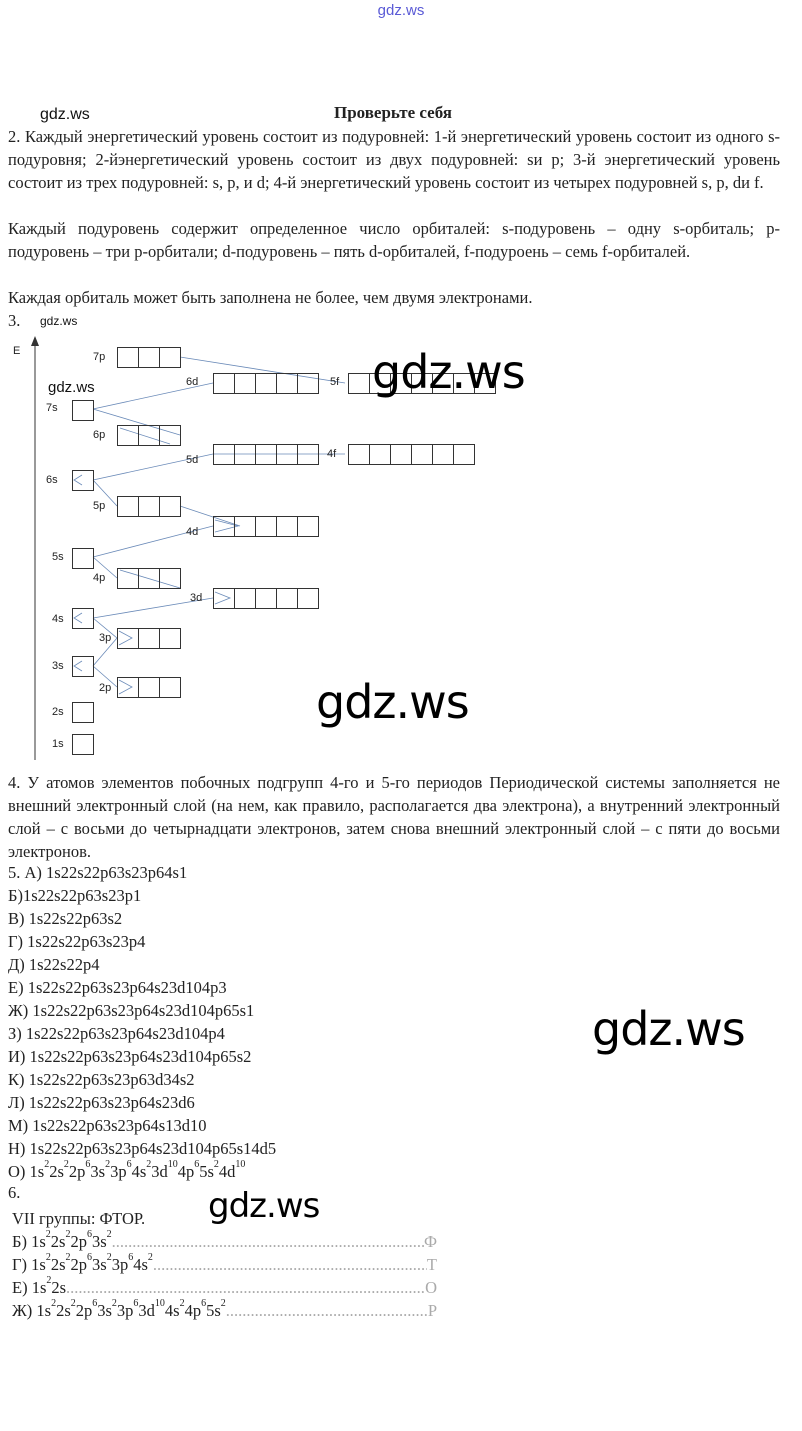  I want to click on sublevel-label-5d: 5d, so click(192, 460).